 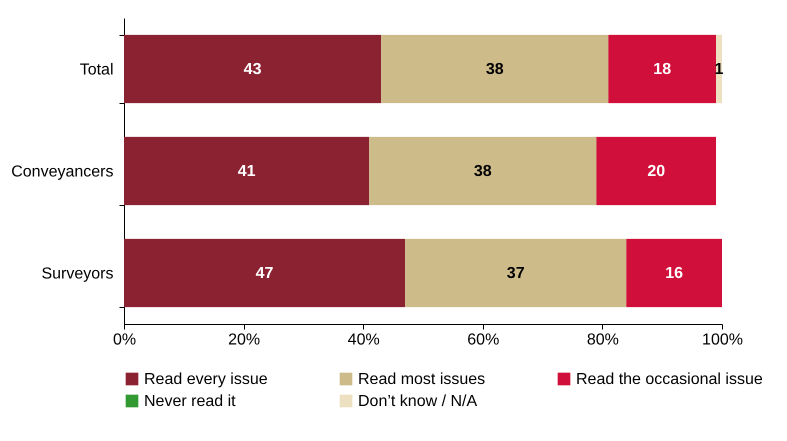 I want to click on x-tick-label: 60%, so click(x=483, y=340).